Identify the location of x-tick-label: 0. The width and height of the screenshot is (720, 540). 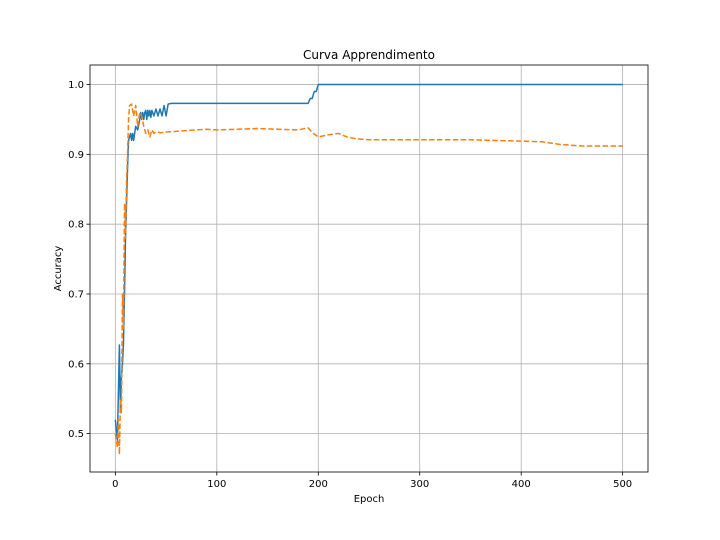
(115, 484).